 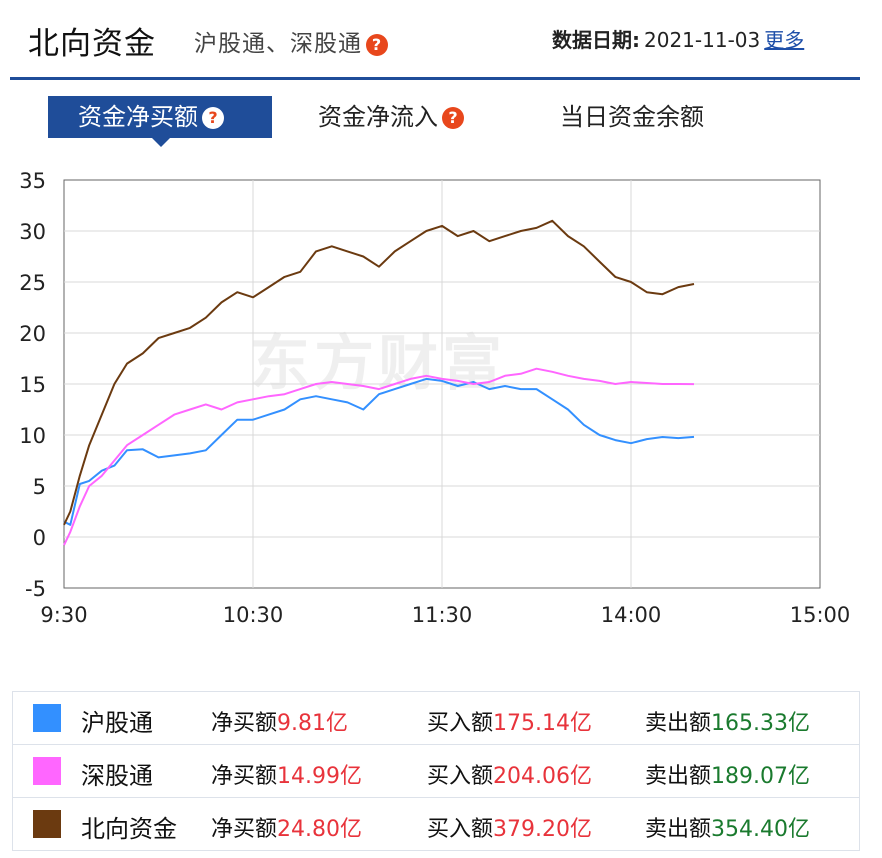 What do you see at coordinates (32, 334) in the screenshot?
I see `y-tick-label: 20` at bounding box center [32, 334].